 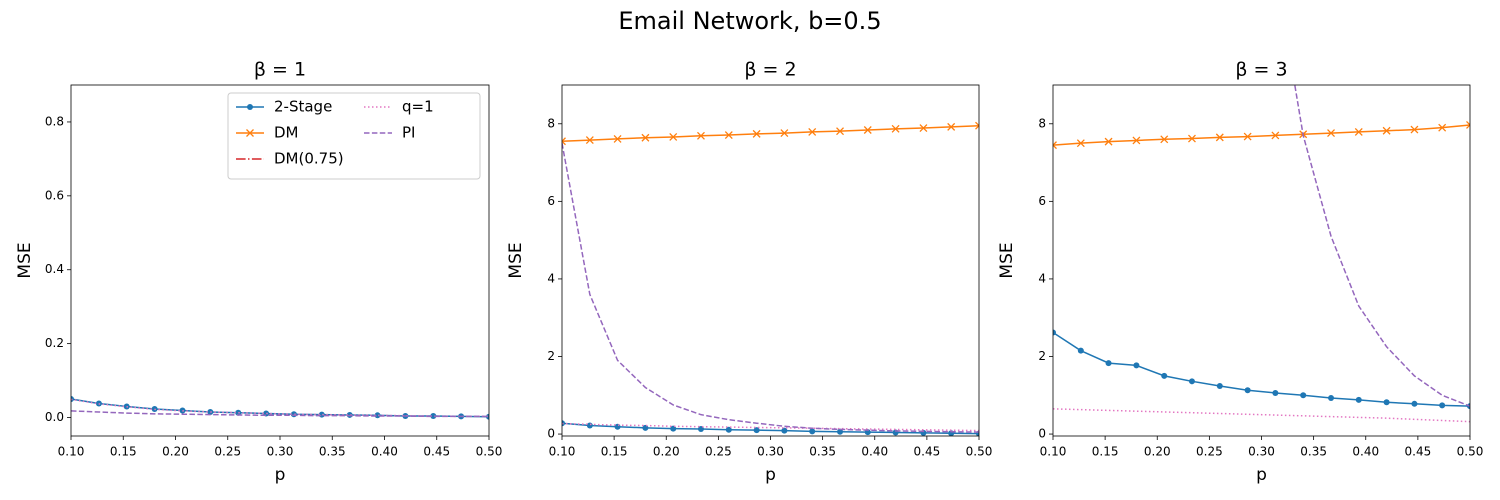 I want to click on y-tick-label: 0.8, so click(x=54, y=121).